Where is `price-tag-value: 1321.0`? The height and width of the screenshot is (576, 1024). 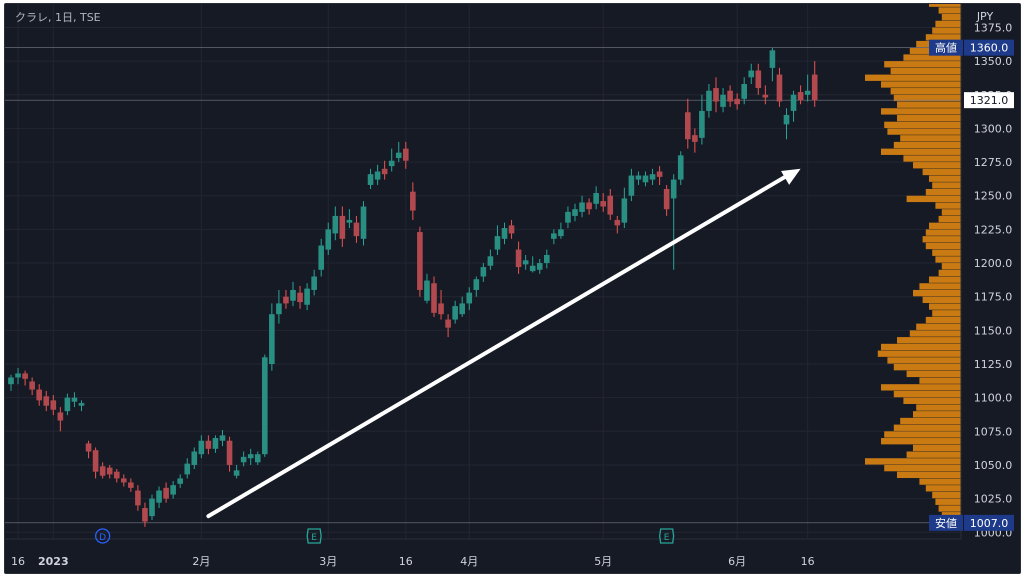
price-tag-value: 1321.0 is located at coordinates (989, 100).